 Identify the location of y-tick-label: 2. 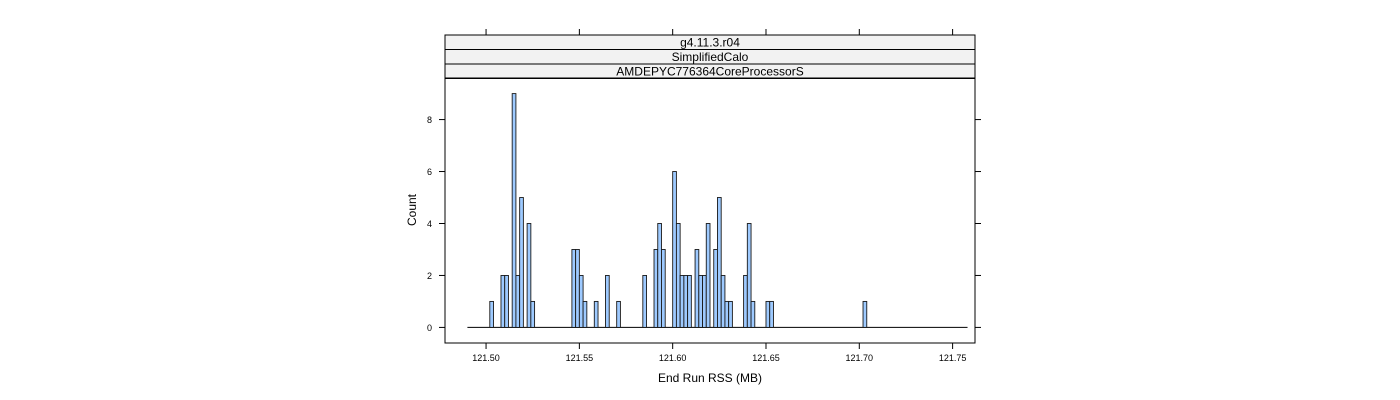
(429, 276).